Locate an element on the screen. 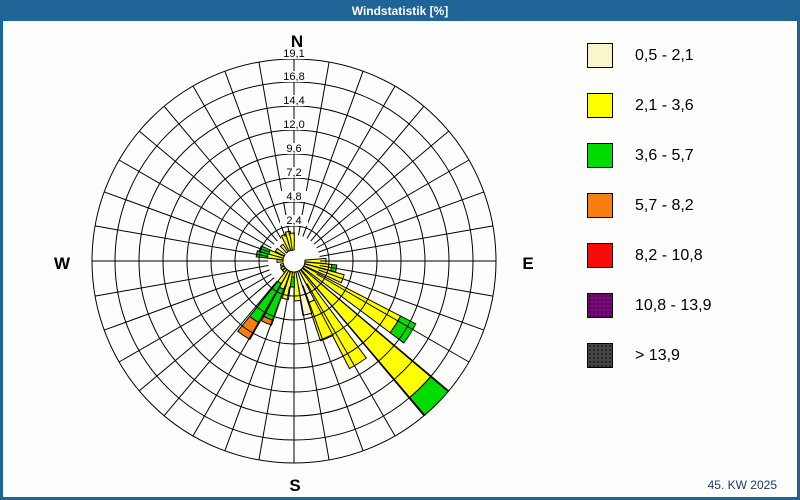 This screenshot has height=500, width=800. legend-label: > 13,9 is located at coordinates (657, 355).